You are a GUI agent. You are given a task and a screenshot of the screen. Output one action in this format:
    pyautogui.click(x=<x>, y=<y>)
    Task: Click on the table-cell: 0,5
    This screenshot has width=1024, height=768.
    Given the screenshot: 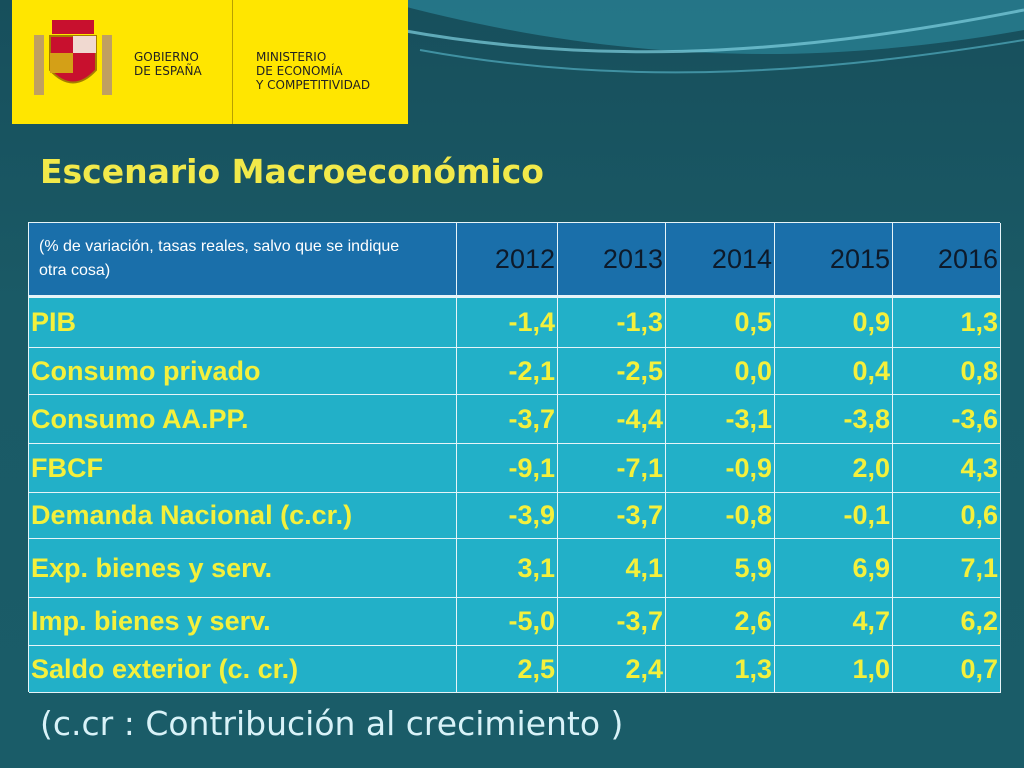 What is the action you would take?
    pyautogui.click(x=720, y=323)
    